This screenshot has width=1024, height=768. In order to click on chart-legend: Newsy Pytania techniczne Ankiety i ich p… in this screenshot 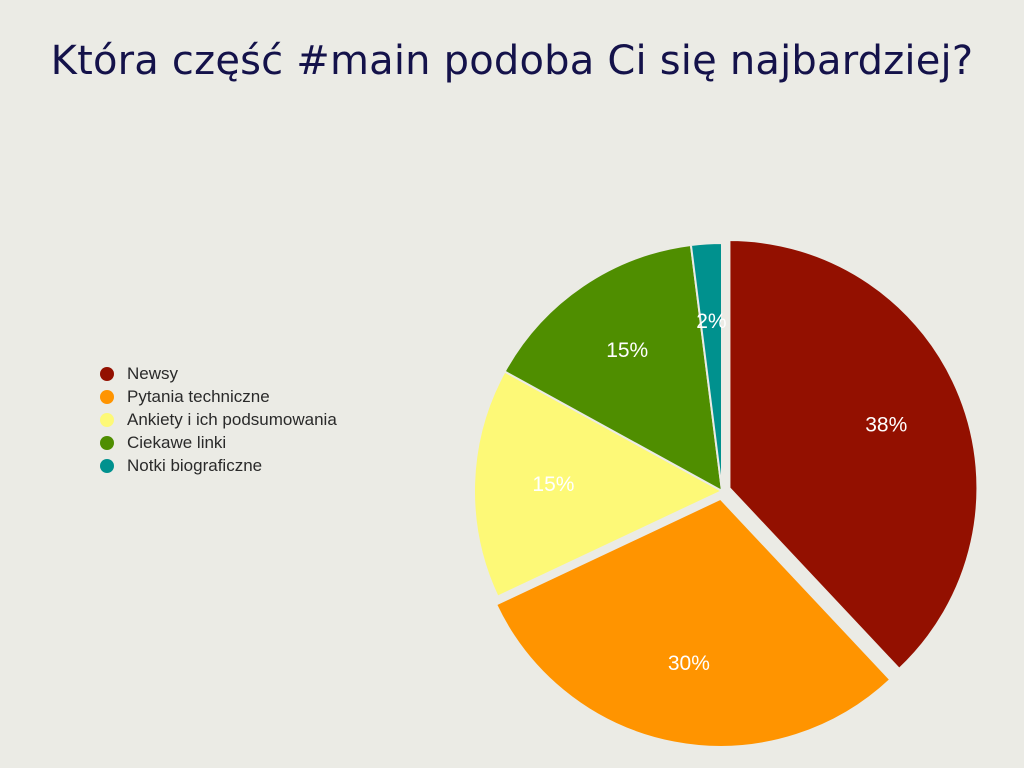, I will do `click(218, 419)`.